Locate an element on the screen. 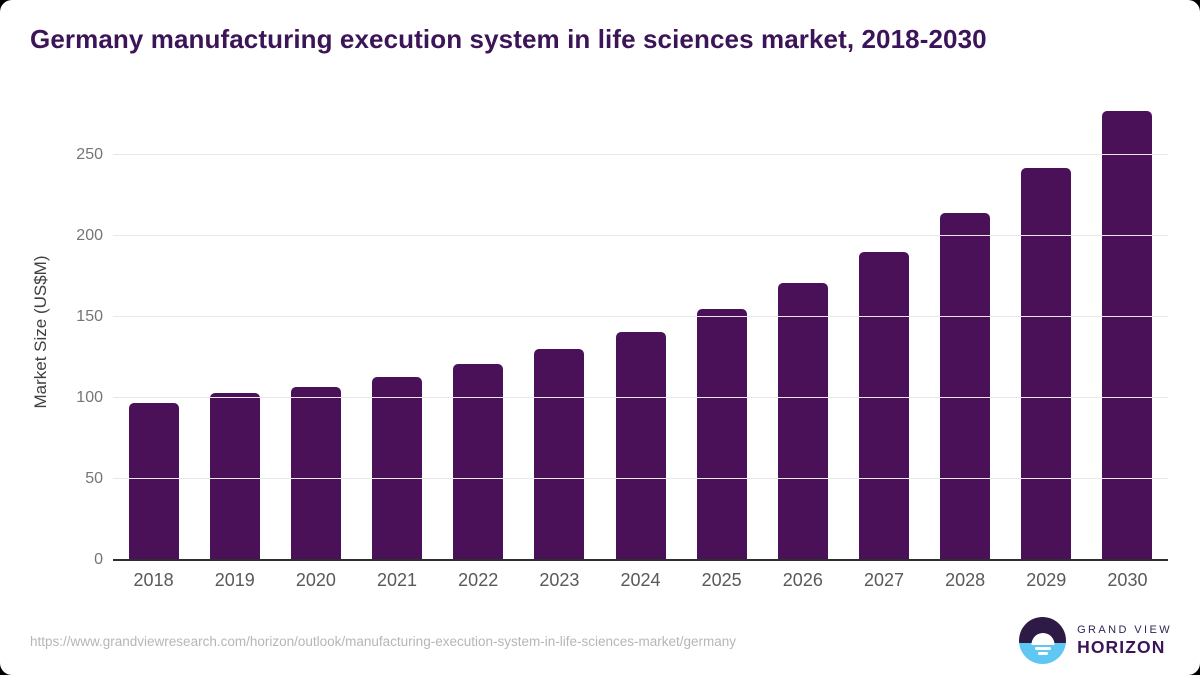  x-tick-label: 2030 is located at coordinates (1127, 580).